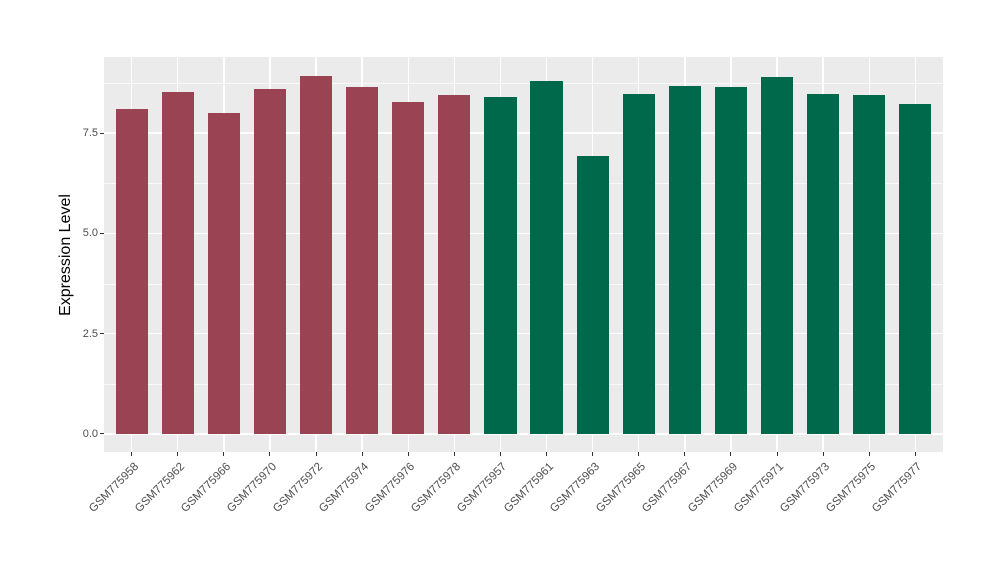 This screenshot has width=1000, height=583. I want to click on bar-GSM775973, so click(823, 264).